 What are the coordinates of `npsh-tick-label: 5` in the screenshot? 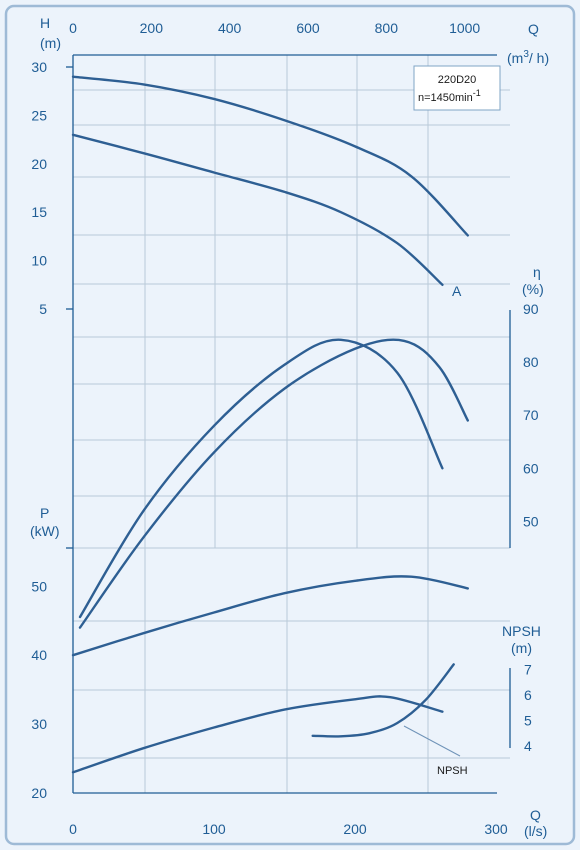 It's located at (528, 721).